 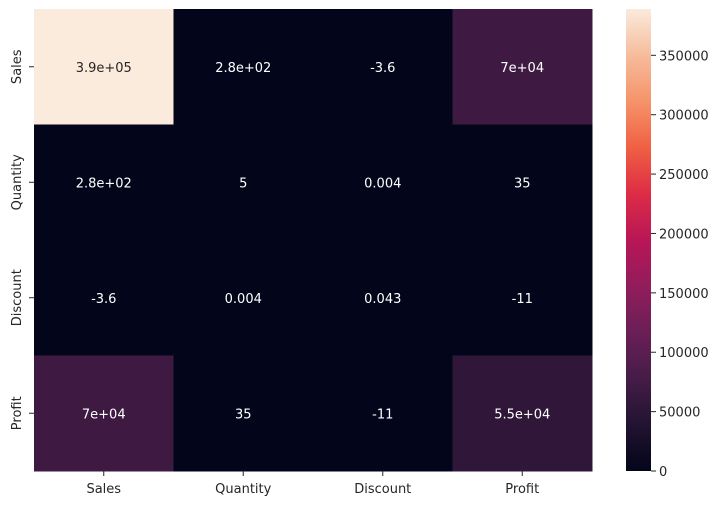 What do you see at coordinates (684, 116) in the screenshot?
I see `colorbar-tick-label: 300000` at bounding box center [684, 116].